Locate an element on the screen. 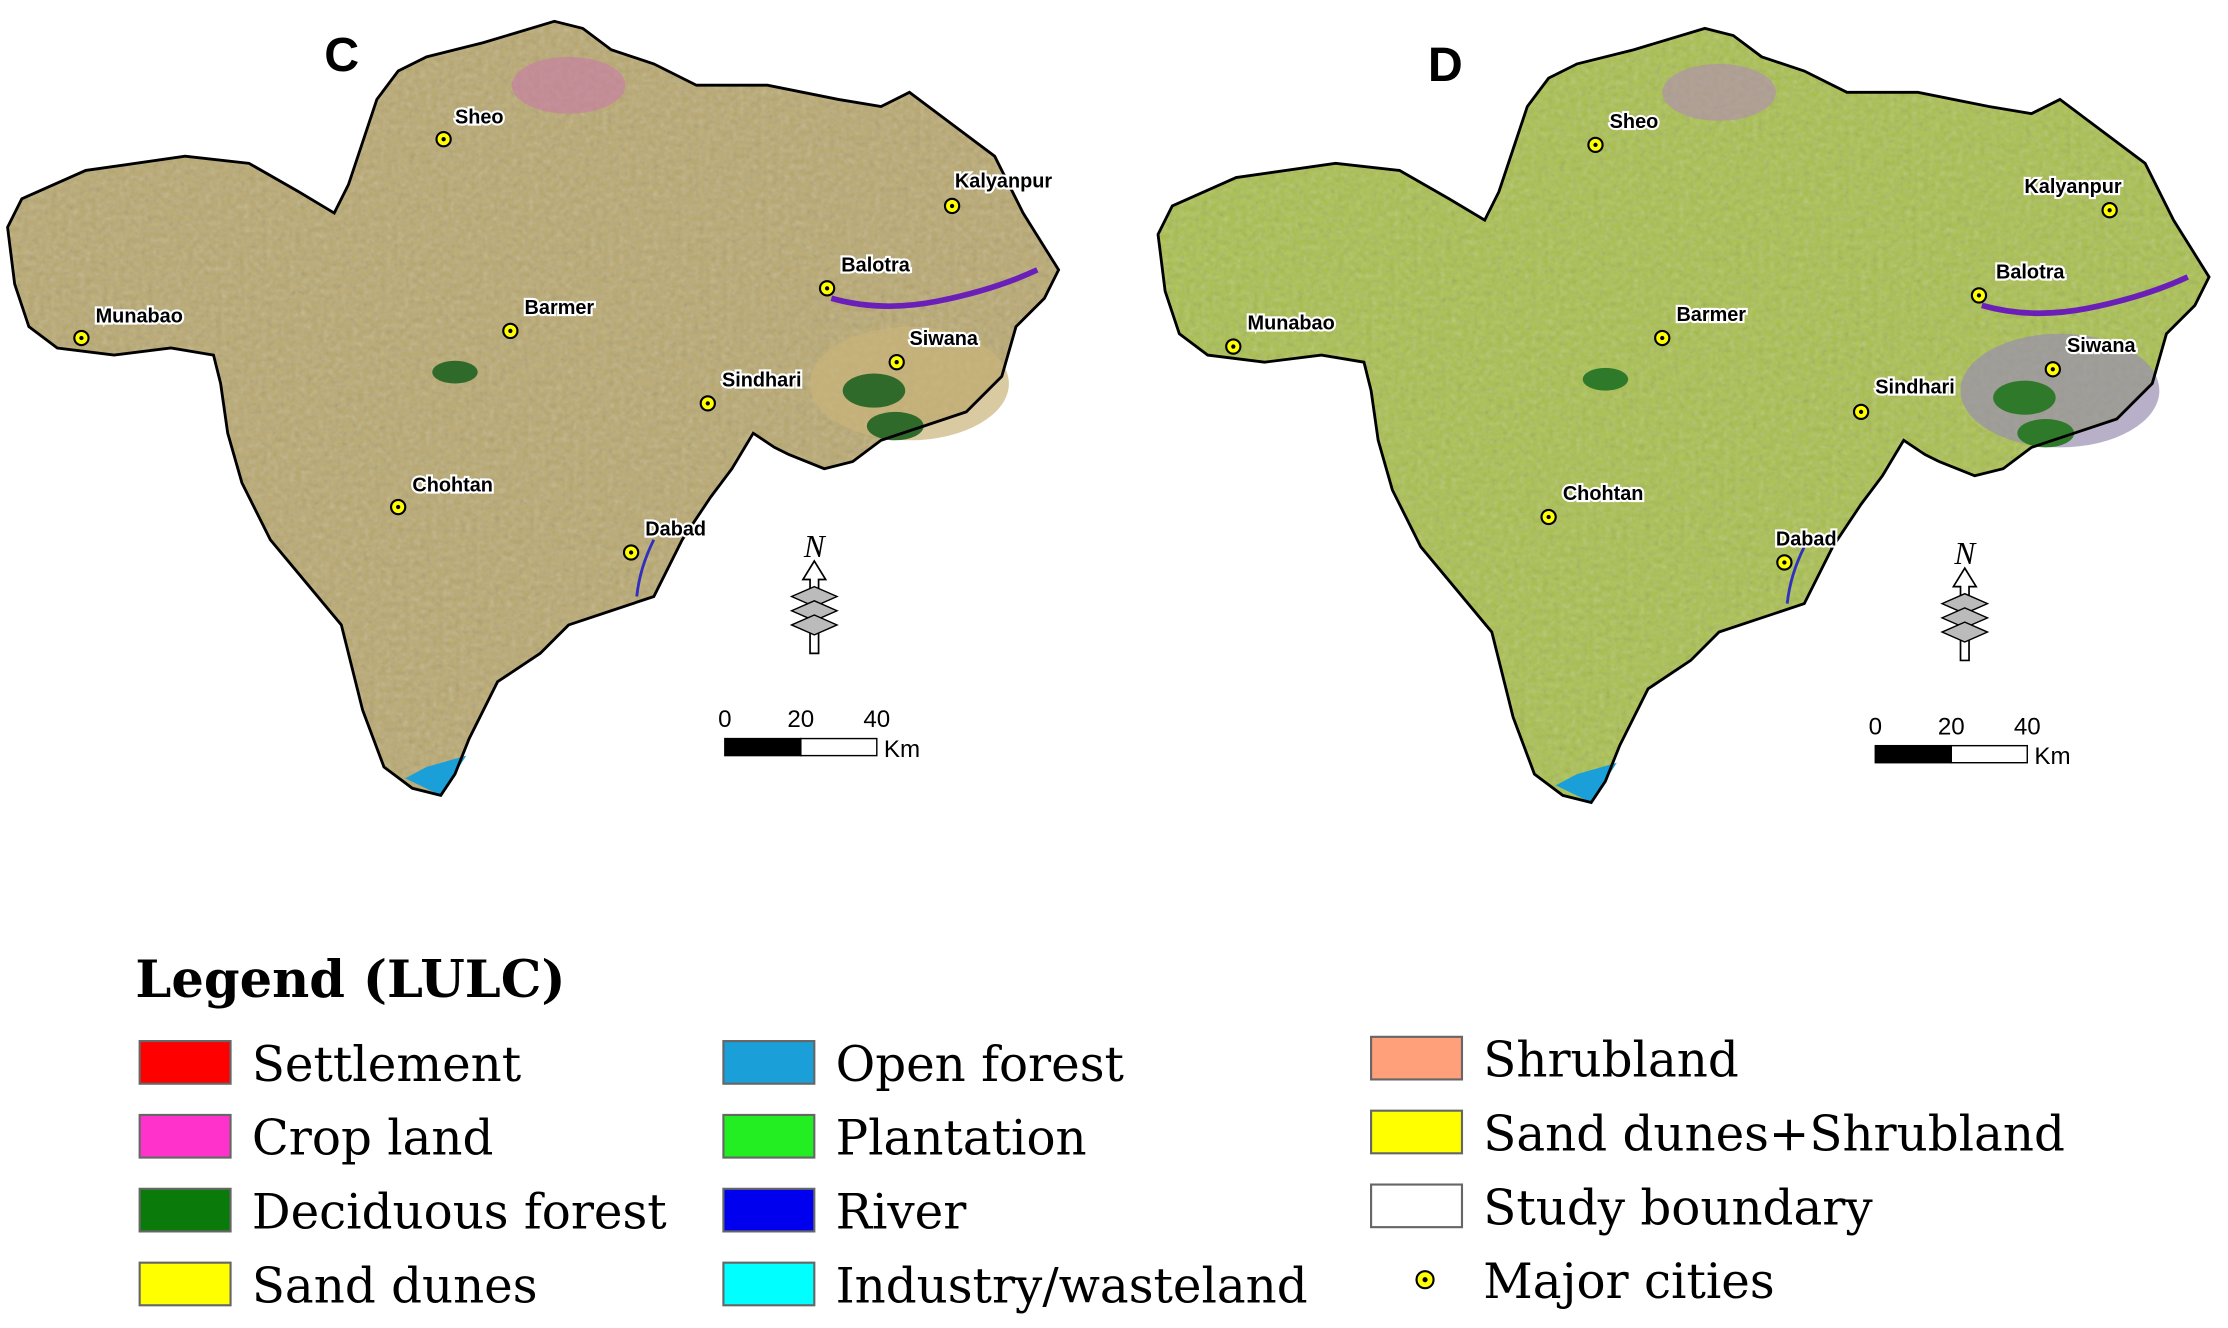  legend-label: River is located at coordinates (902, 1213).